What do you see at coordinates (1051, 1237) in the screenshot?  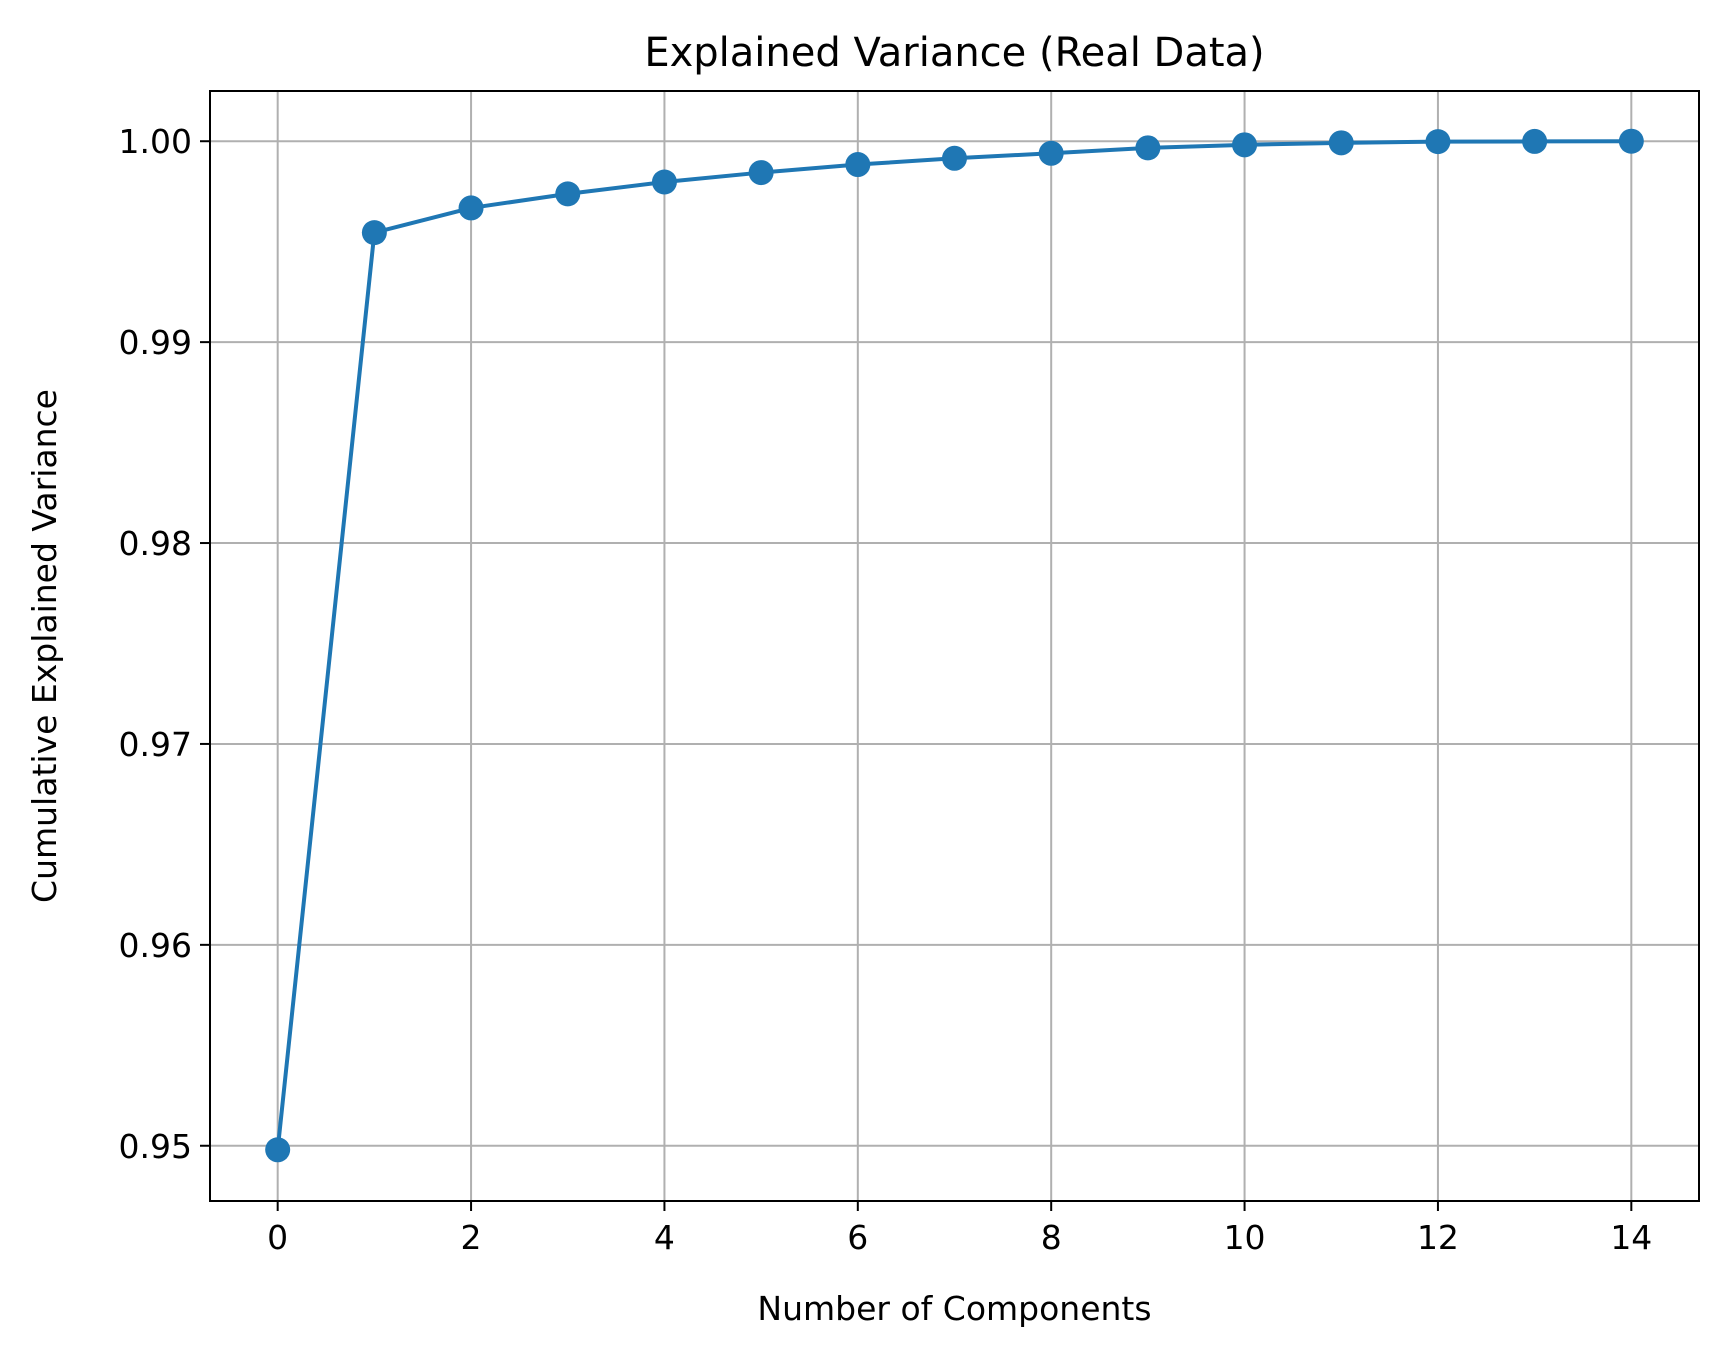 I see `x-tick-label: 8` at bounding box center [1051, 1237].